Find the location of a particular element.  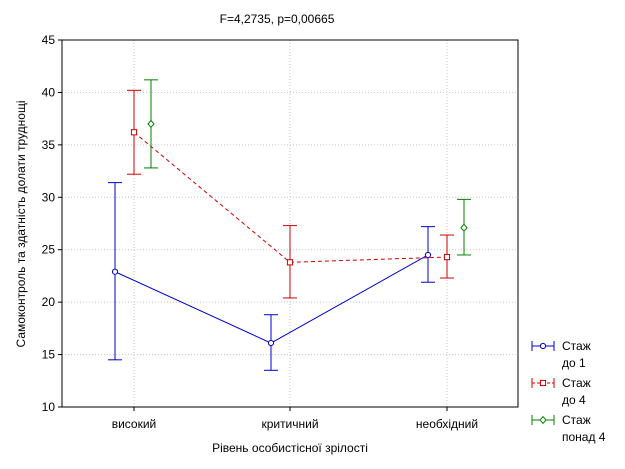

legend-item-1: Стаж до 1 is located at coordinates (561, 354).